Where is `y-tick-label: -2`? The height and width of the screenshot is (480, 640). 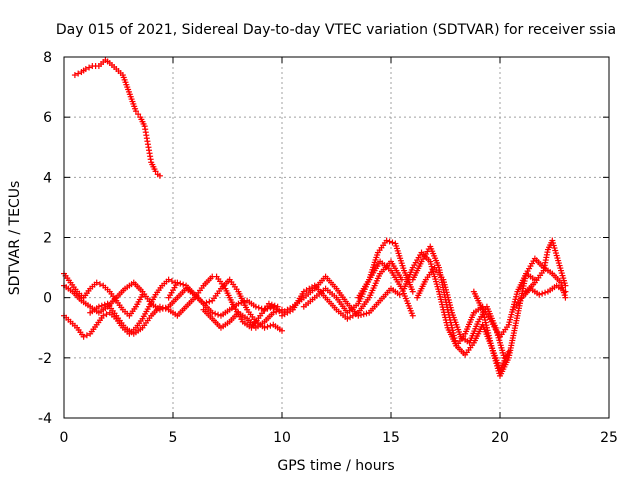
y-tick-label: -2 is located at coordinates (45, 359).